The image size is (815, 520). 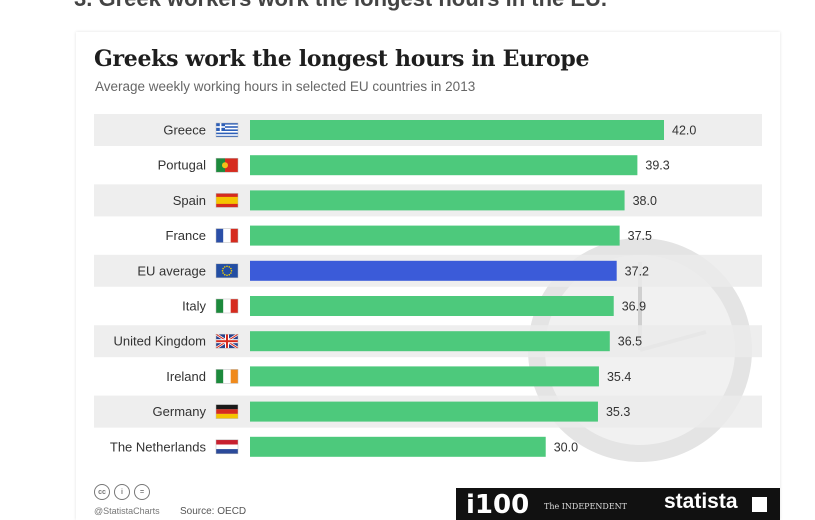 I want to click on value-label: 39.3, so click(x=657, y=166).